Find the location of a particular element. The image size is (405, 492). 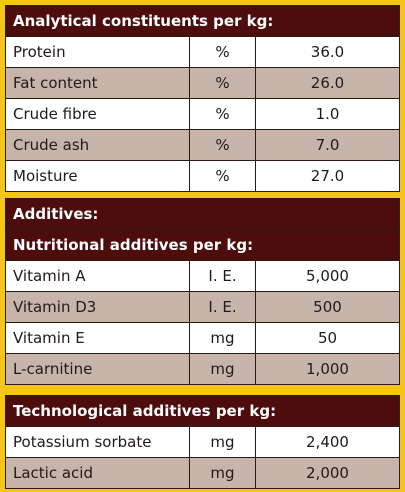

row-value: 1,000 is located at coordinates (327, 369).